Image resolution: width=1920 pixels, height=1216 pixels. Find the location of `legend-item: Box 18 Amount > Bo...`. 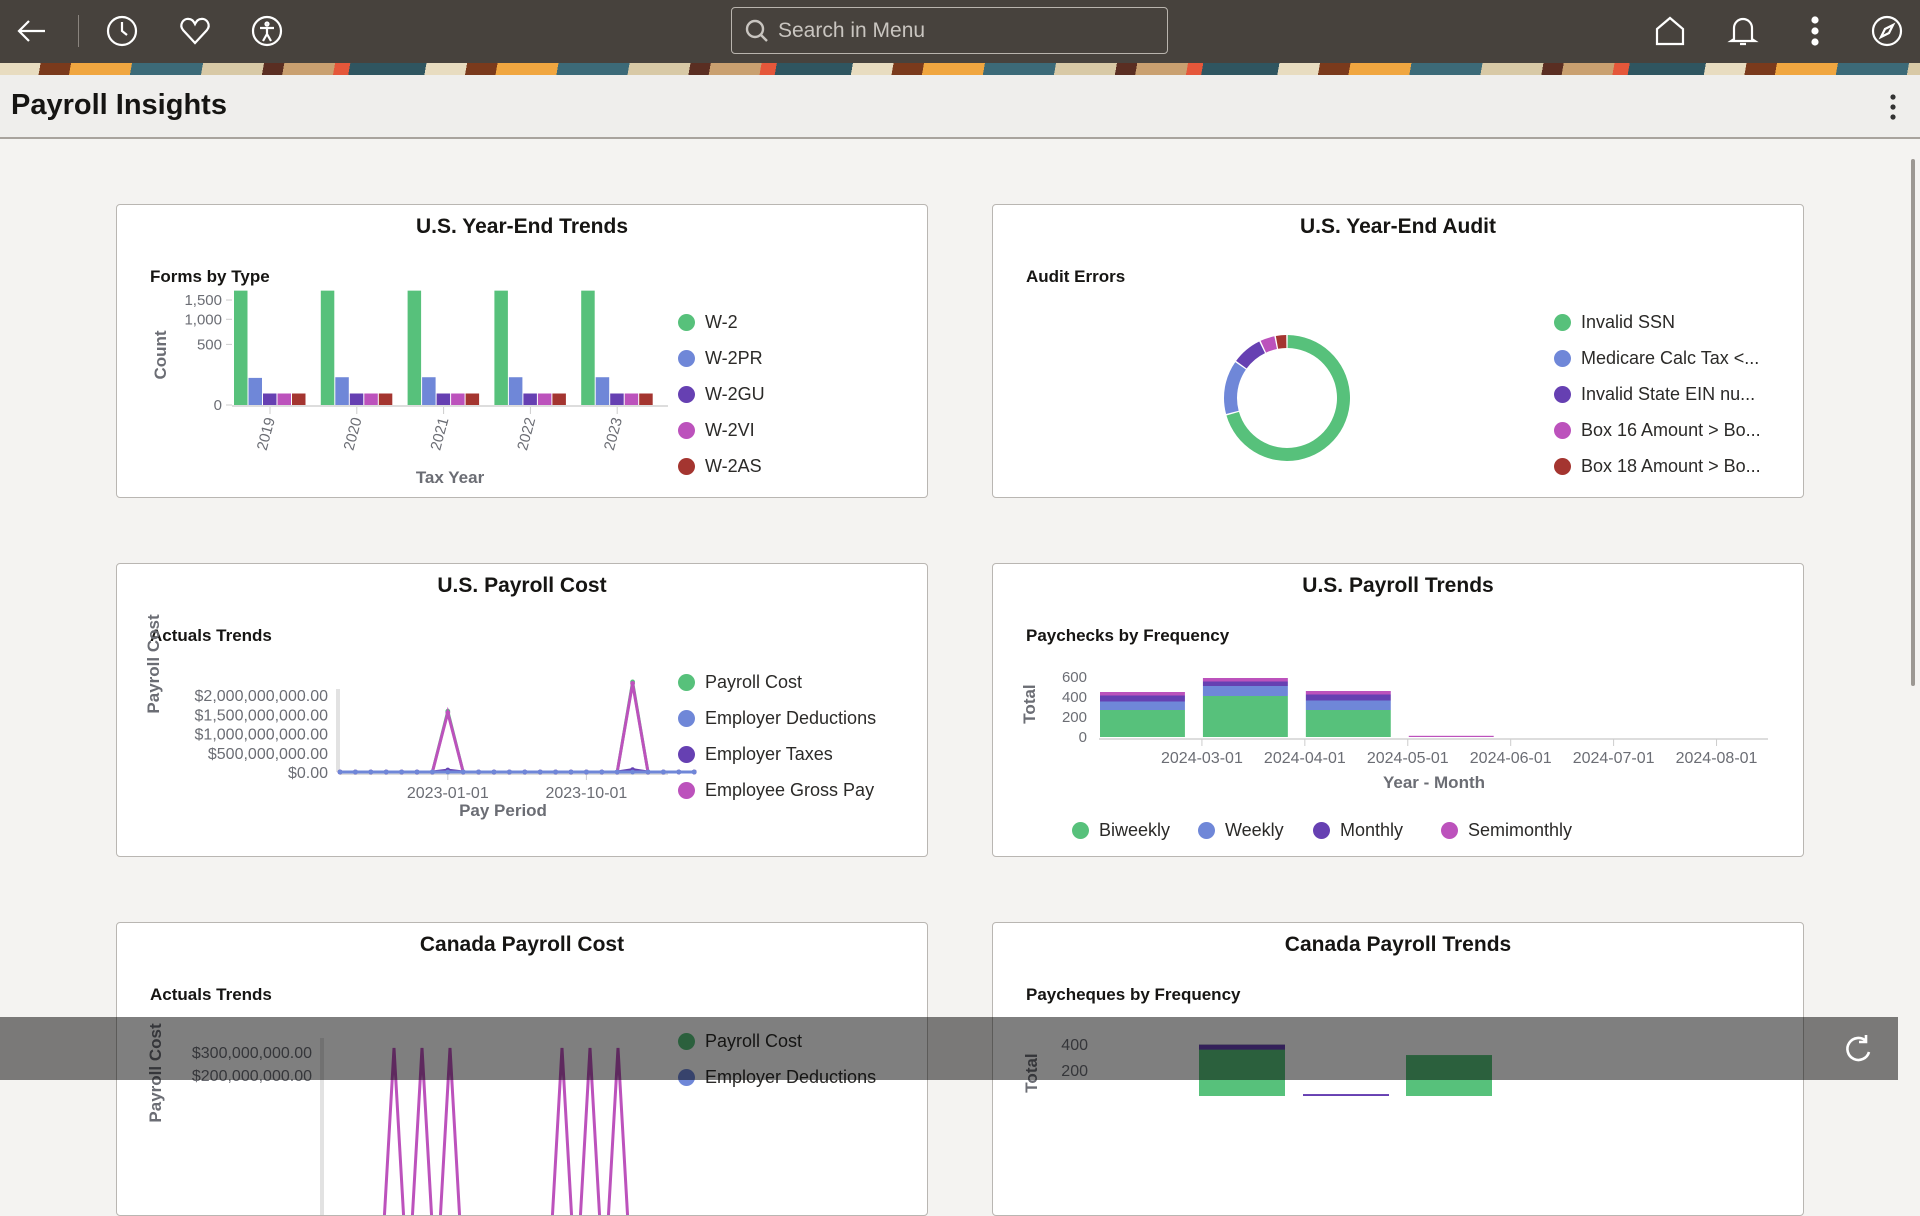

legend-item: Box 18 Amount > Bo... is located at coordinates (1657, 466).